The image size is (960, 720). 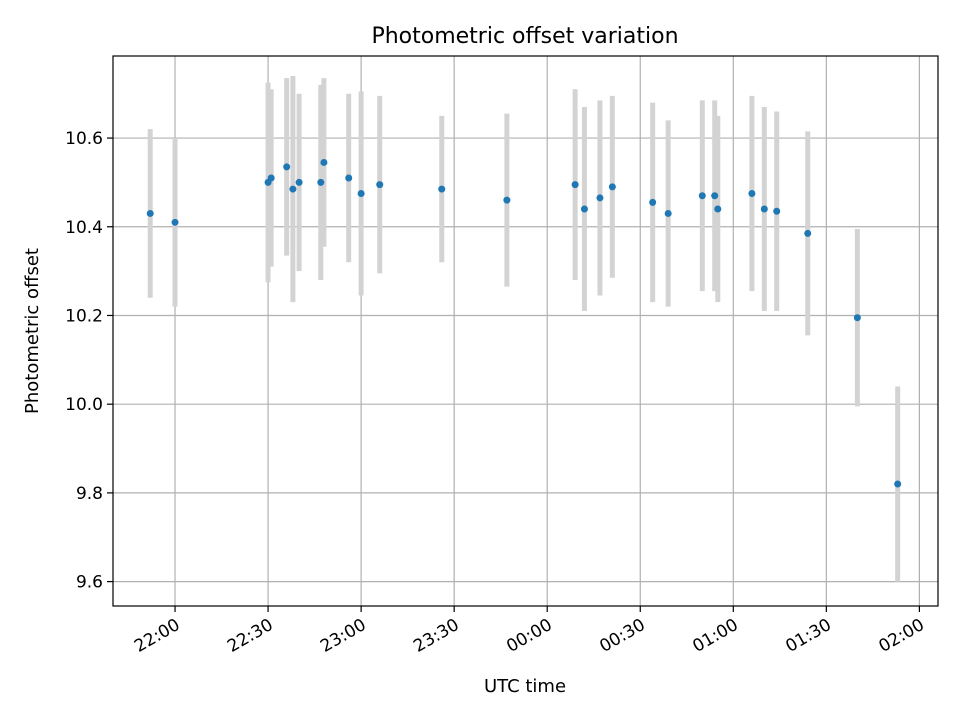 I want to click on y-tick-label: 10.0, so click(x=84, y=405).